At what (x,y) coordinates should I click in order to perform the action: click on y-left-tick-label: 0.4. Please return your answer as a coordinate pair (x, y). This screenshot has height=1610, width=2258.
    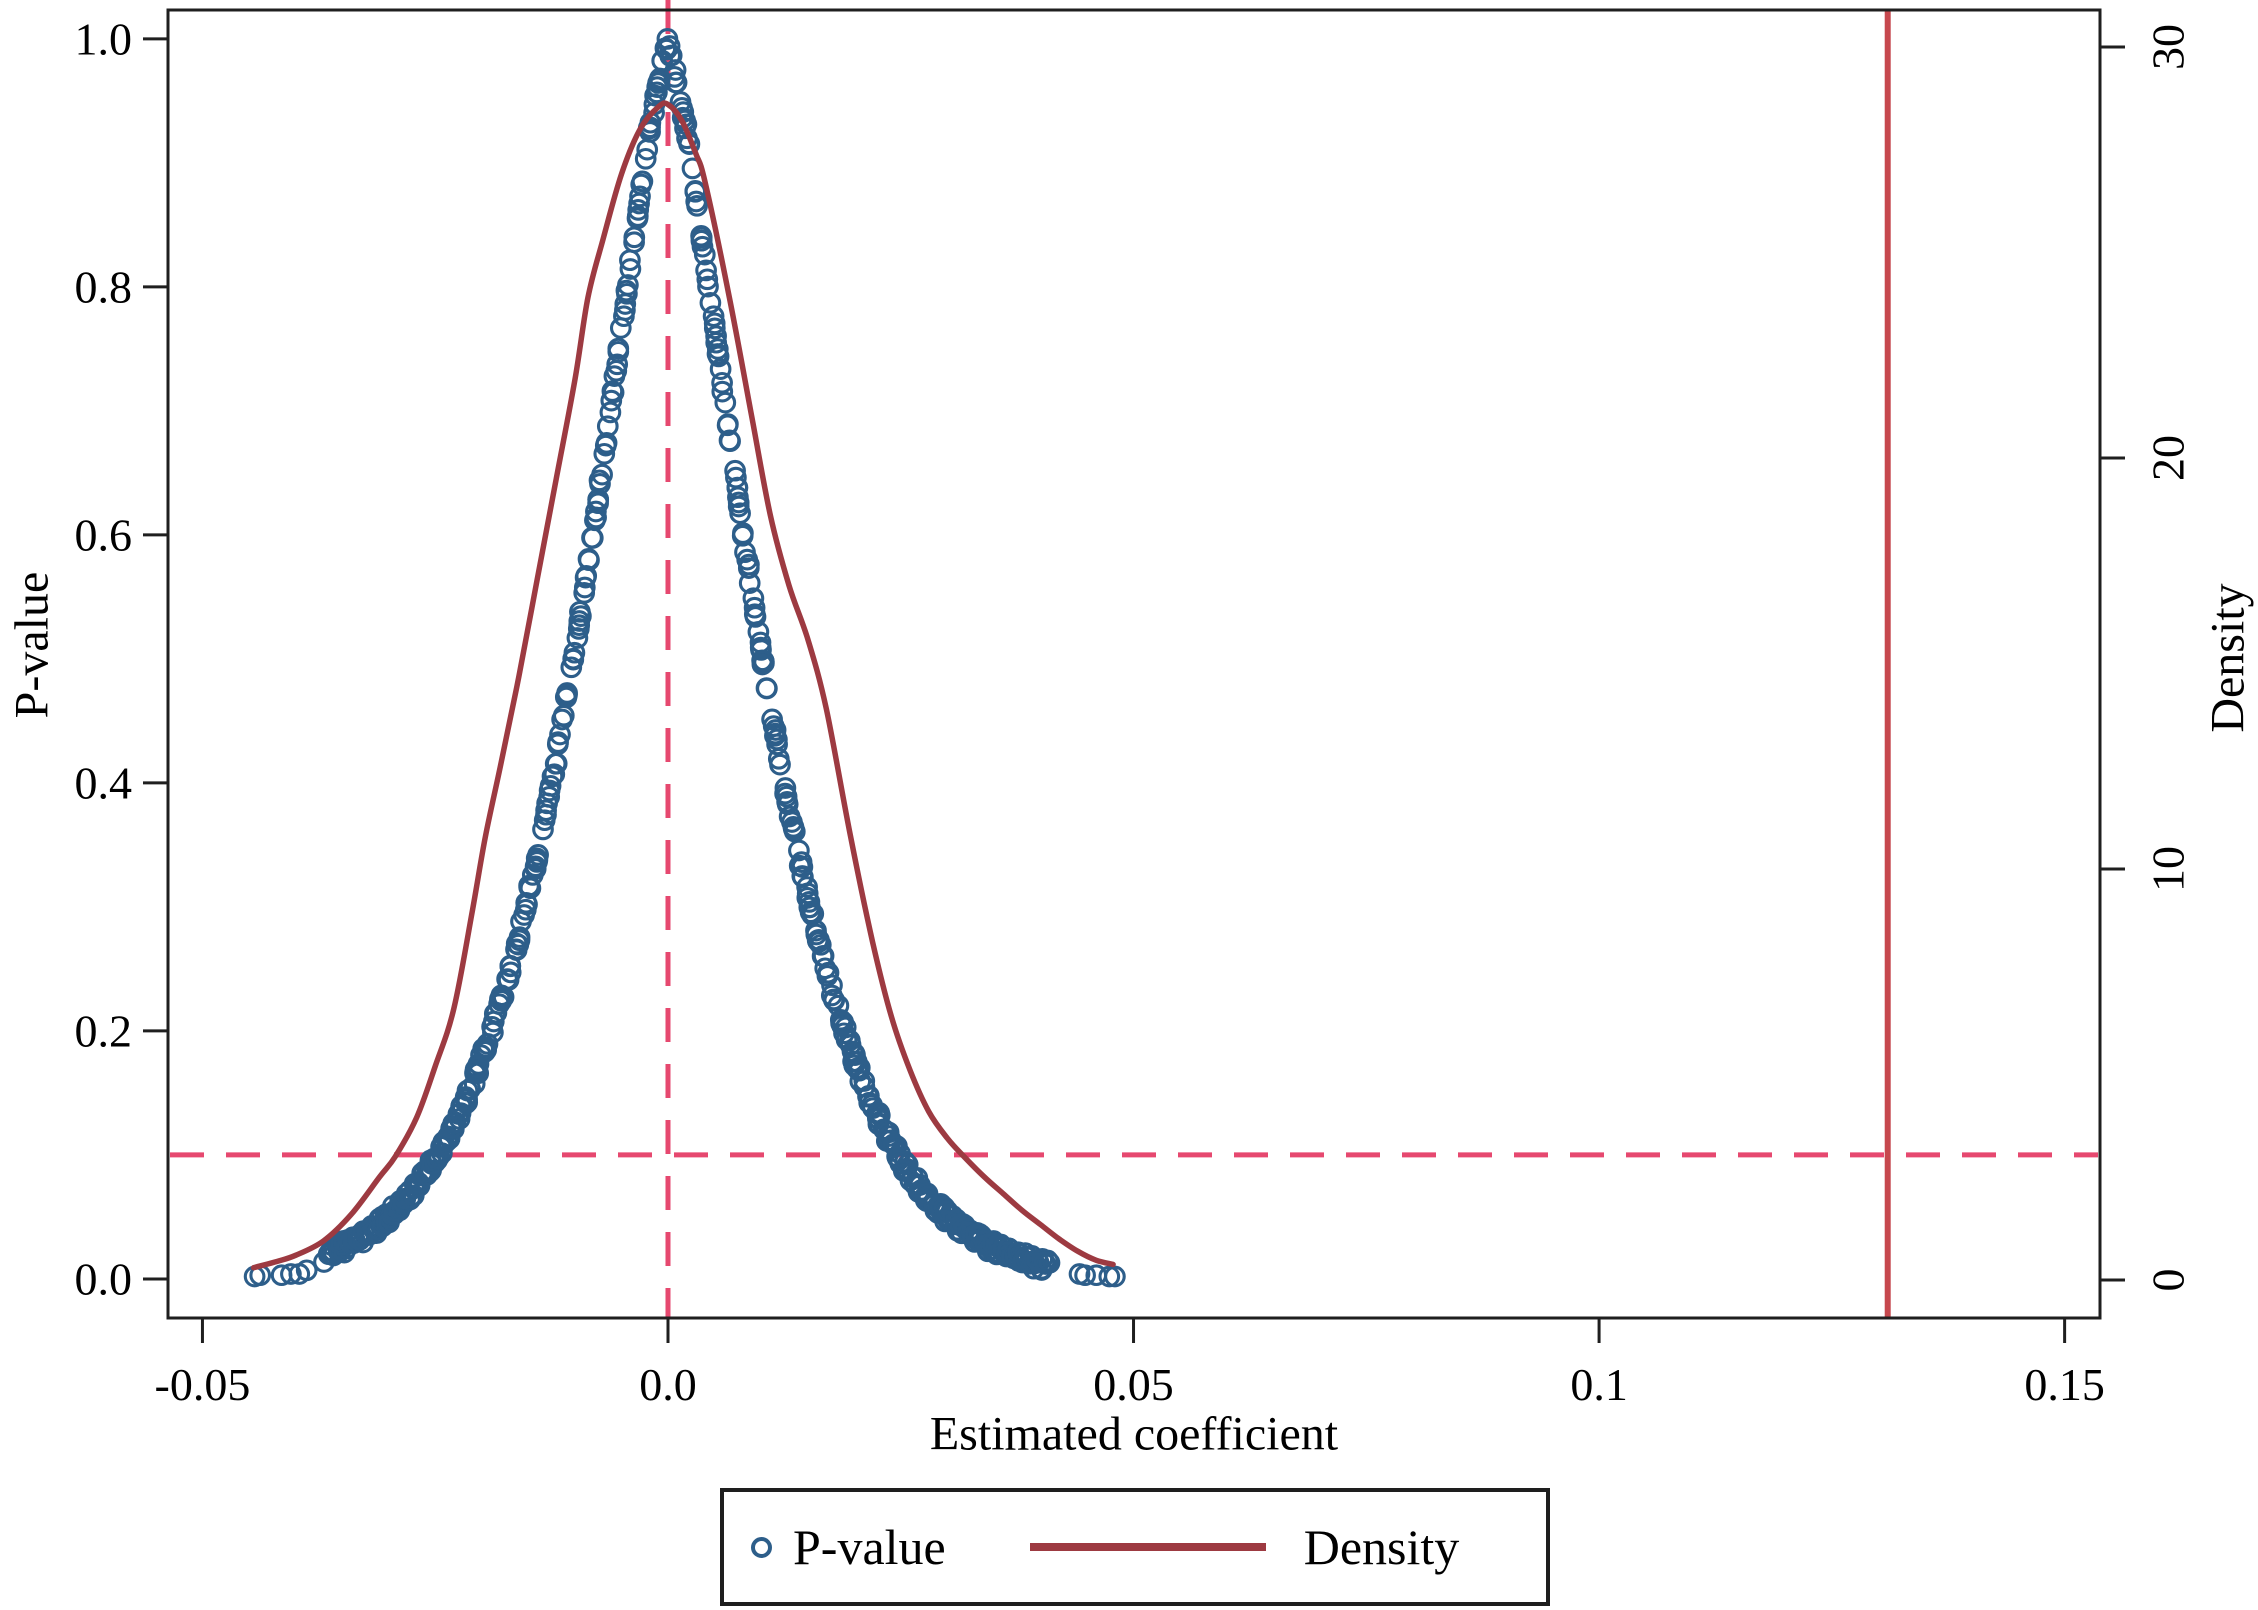
    Looking at the image, I should click on (104, 782).